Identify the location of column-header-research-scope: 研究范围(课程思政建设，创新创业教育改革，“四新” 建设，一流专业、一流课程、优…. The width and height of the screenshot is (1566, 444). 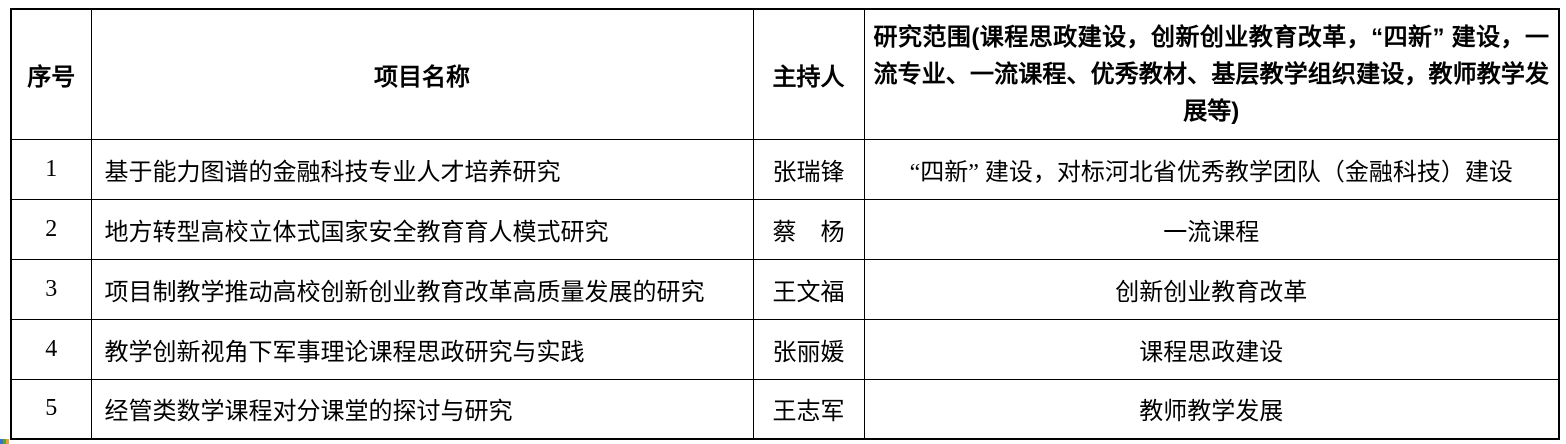
(1211, 74).